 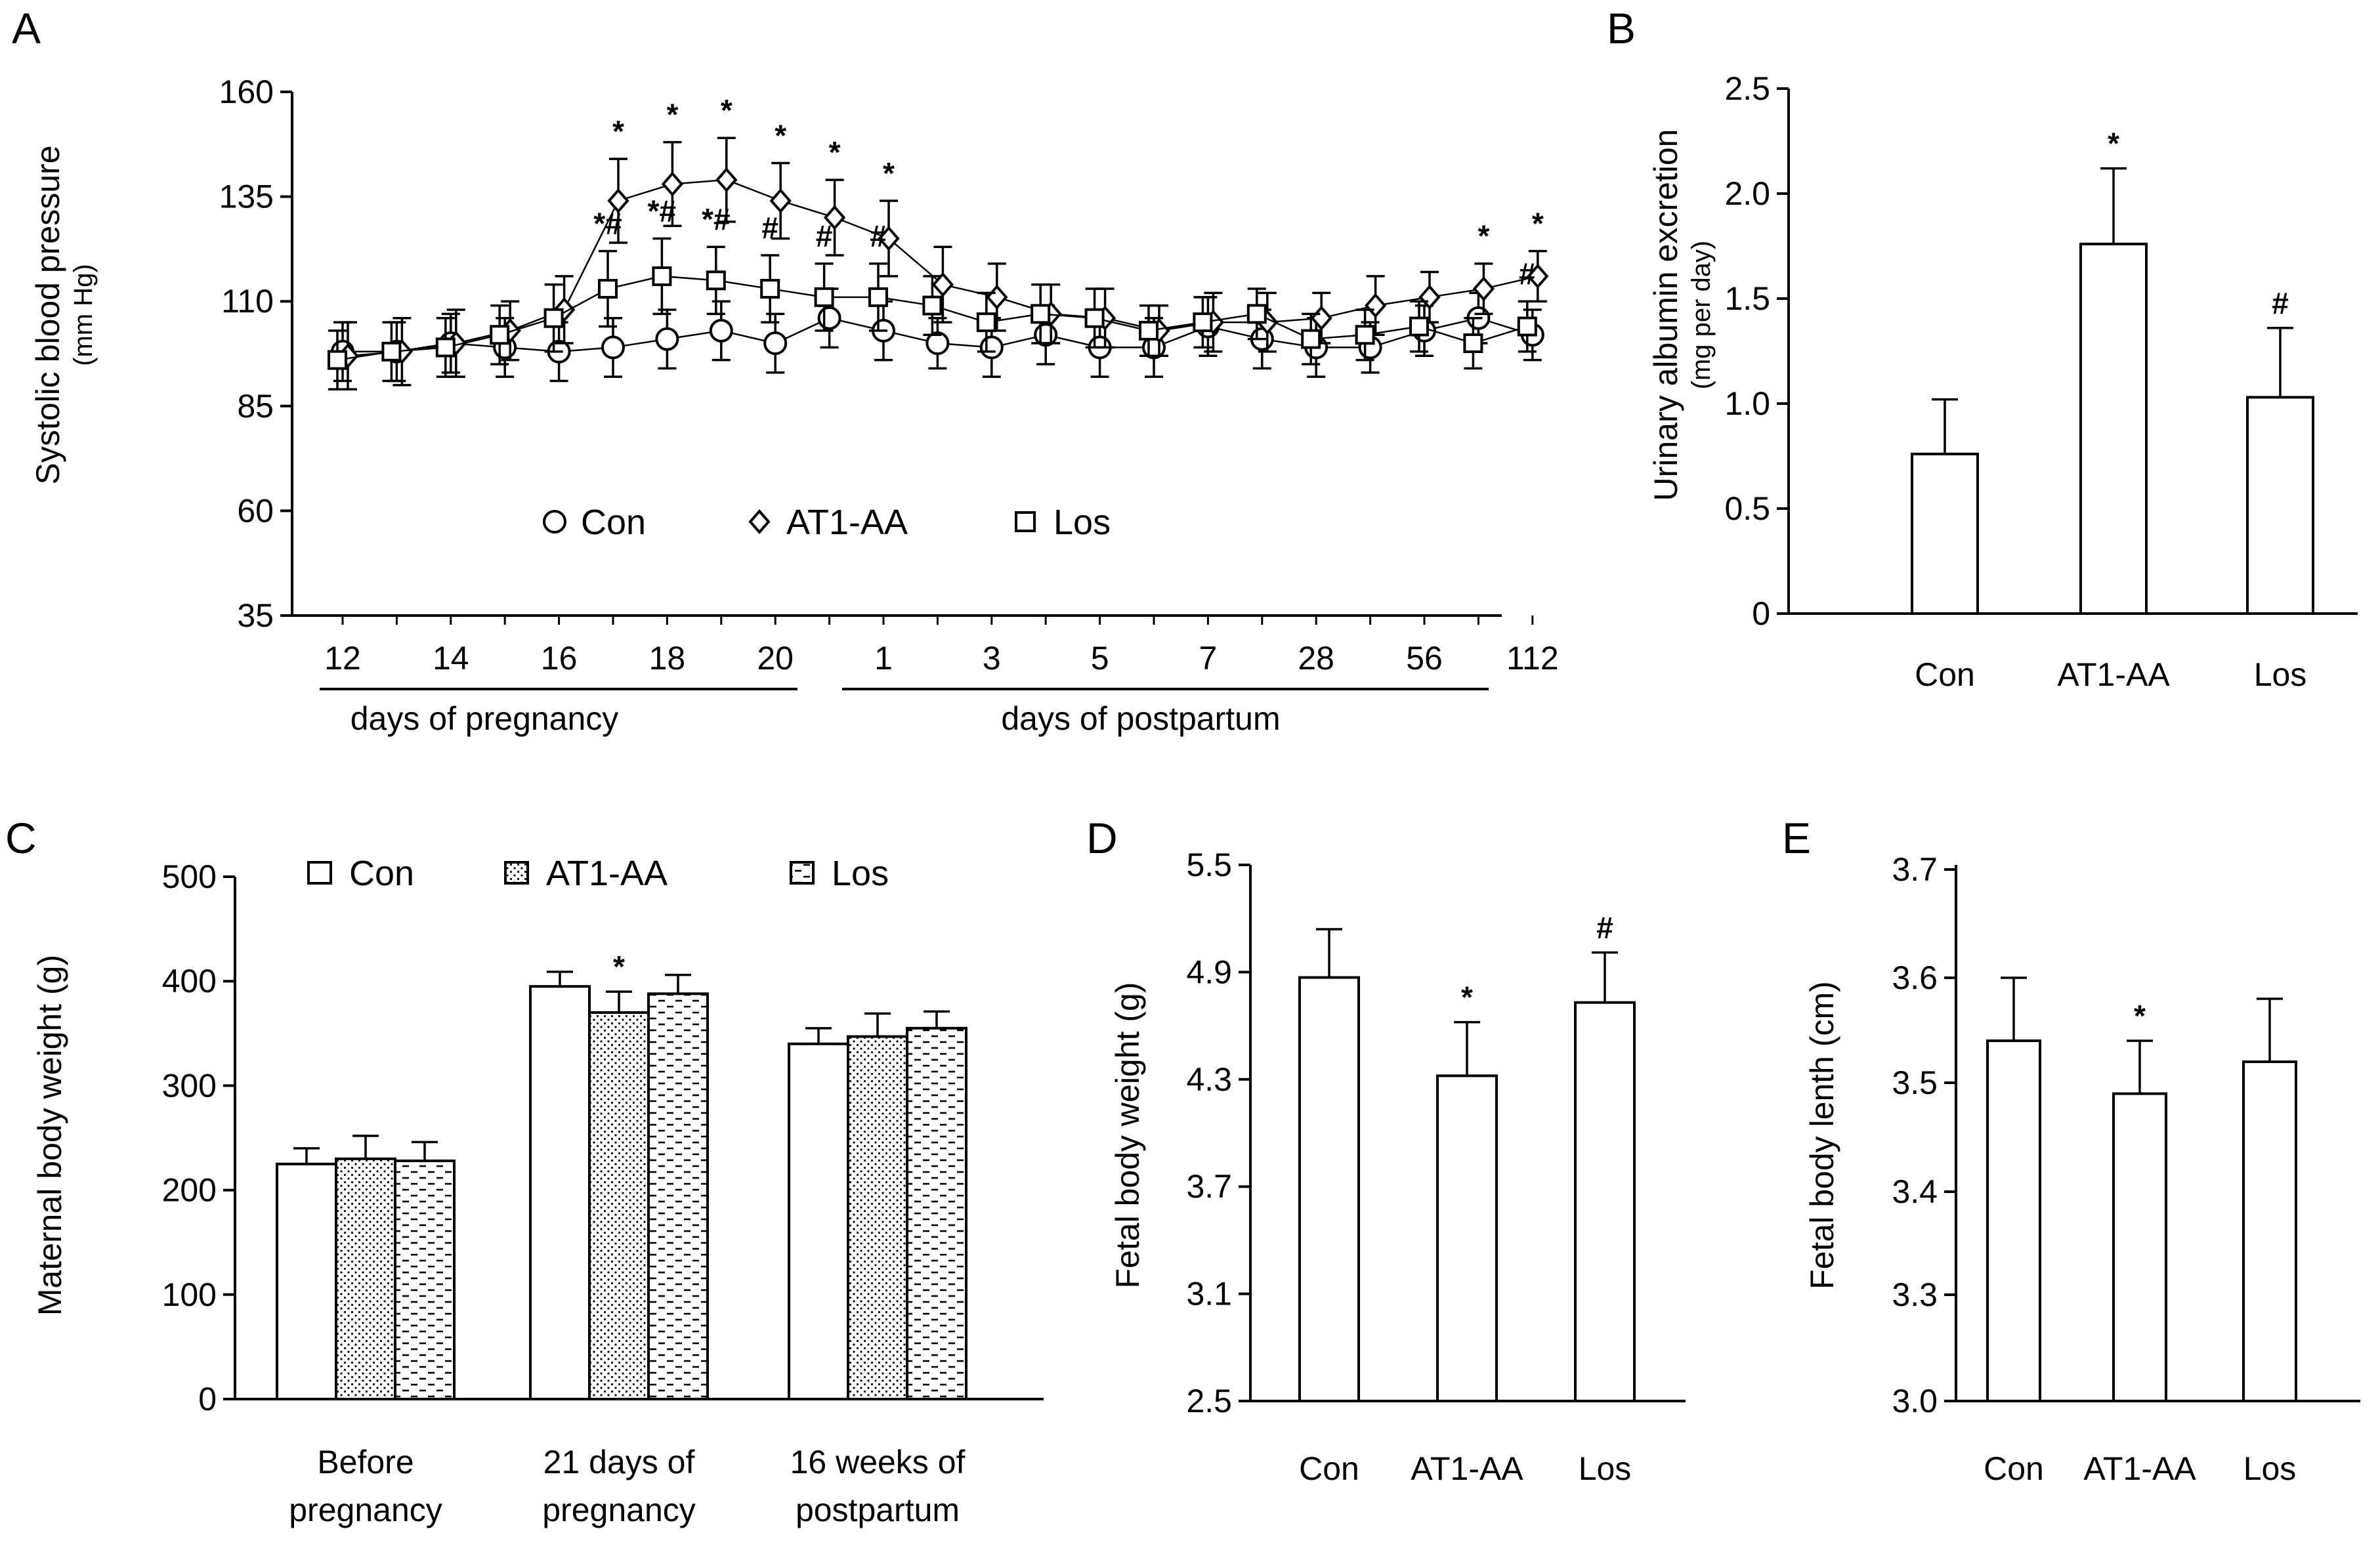 What do you see at coordinates (802, 873) in the screenshot?
I see `legend-swatch-los` at bounding box center [802, 873].